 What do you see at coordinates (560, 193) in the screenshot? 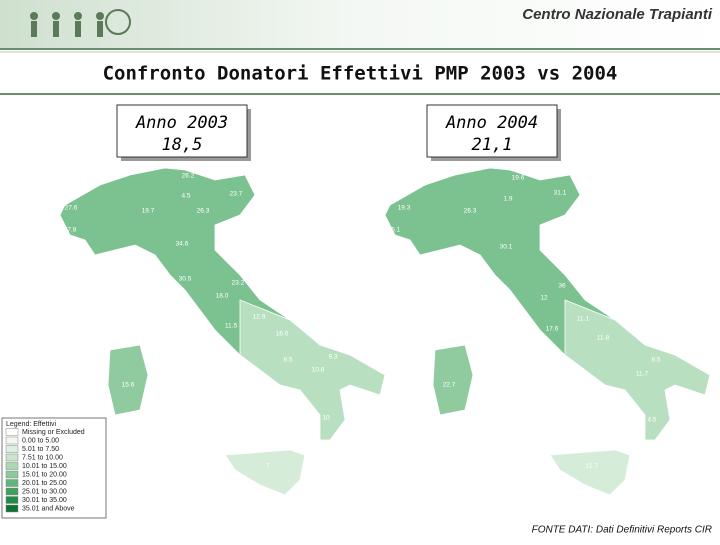
I see `region-value: 31.1` at bounding box center [560, 193].